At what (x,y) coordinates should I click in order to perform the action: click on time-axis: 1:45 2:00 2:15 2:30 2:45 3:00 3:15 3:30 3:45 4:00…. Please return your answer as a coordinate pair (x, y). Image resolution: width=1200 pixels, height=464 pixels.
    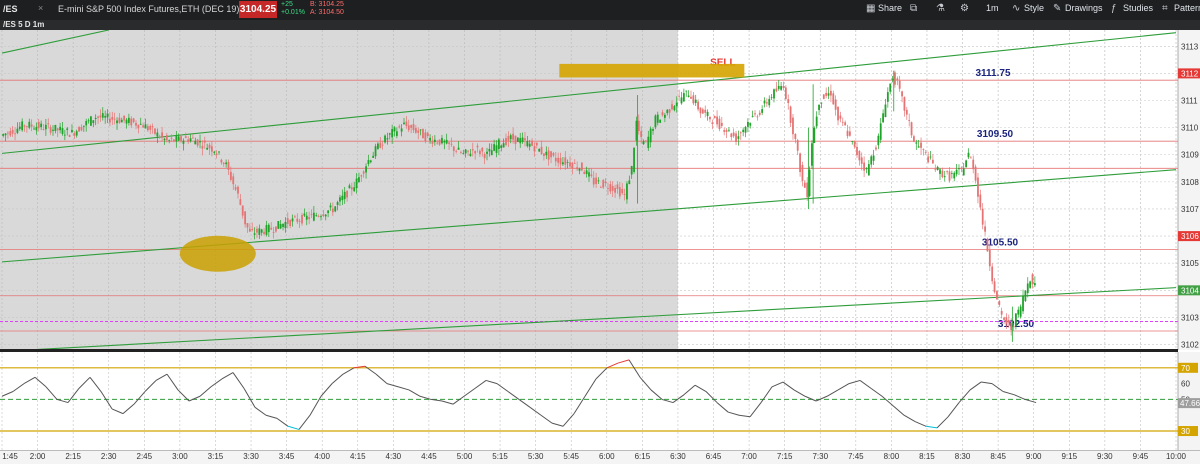
    Looking at the image, I should click on (600, 457).